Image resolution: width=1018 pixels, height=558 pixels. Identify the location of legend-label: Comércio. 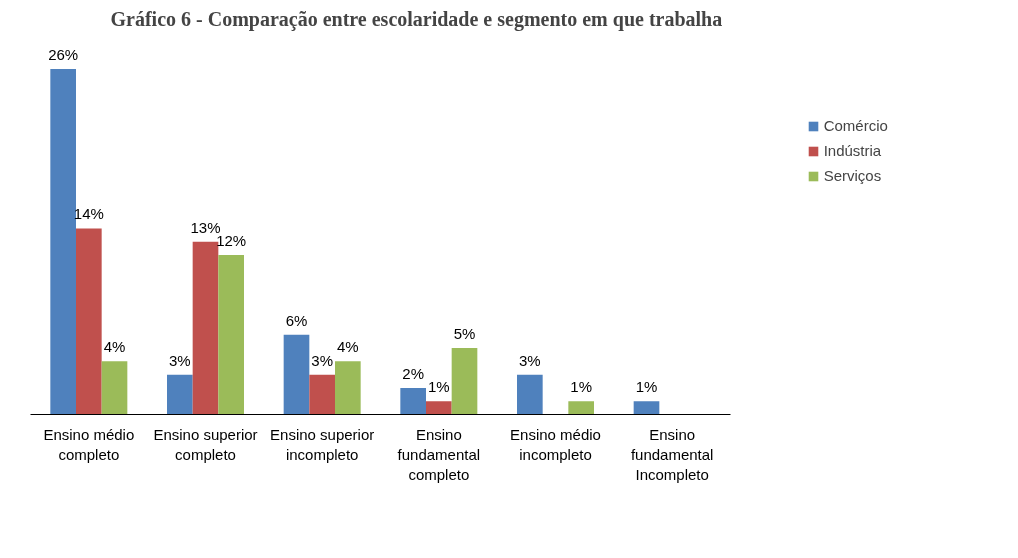
(855, 125).